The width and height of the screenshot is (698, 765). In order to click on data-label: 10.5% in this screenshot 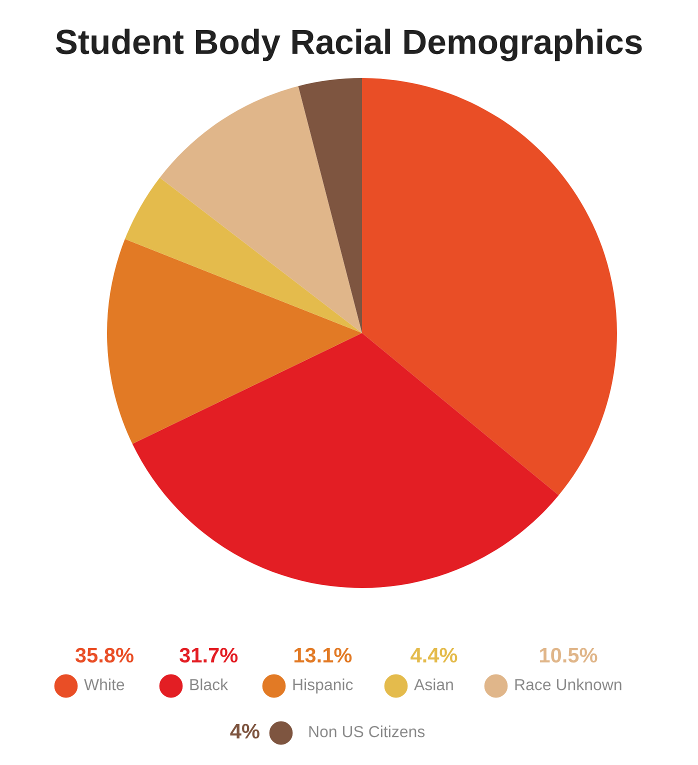, I will do `click(569, 655)`.